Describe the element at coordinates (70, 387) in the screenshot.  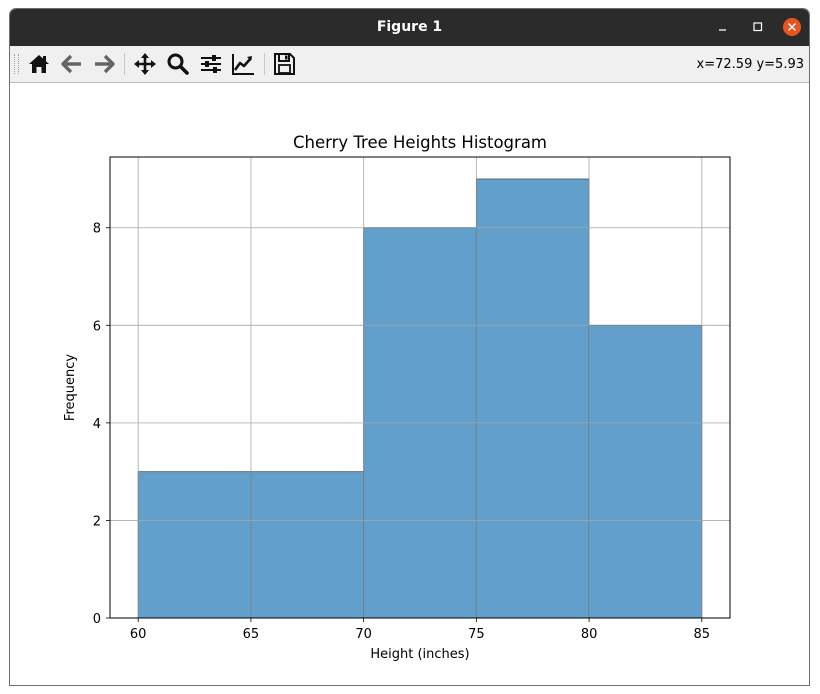
I see `y-axis-label: Frequency` at that location.